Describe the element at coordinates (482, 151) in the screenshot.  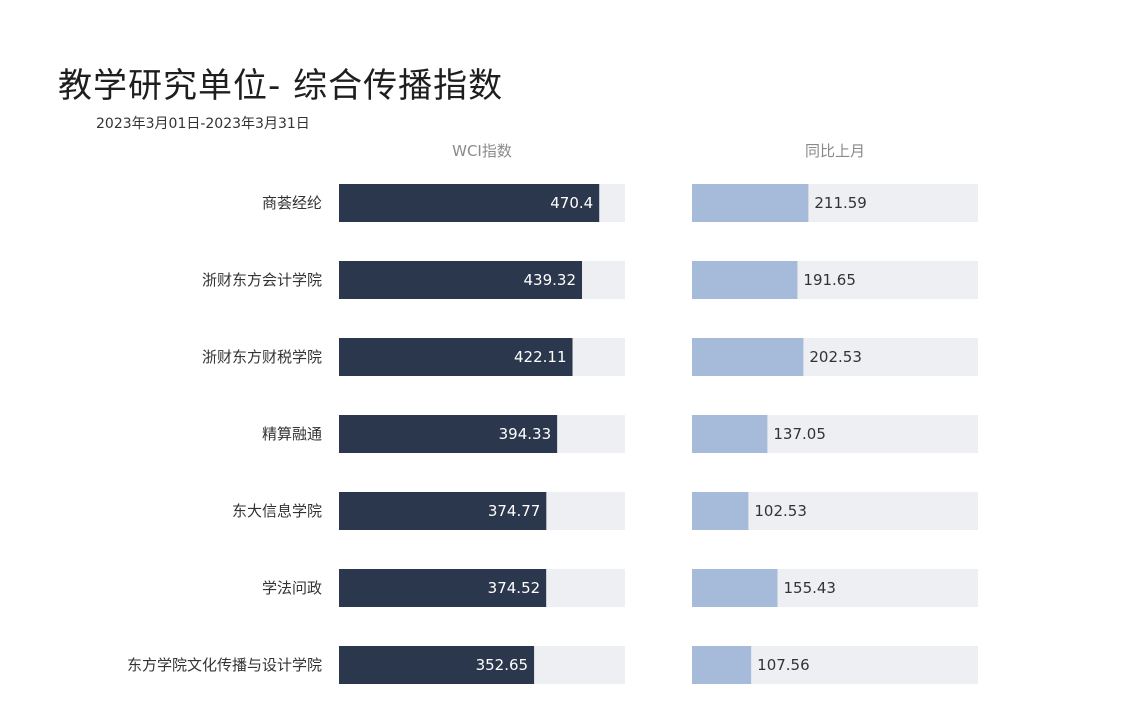
I see `wci-column-header: WCI指数` at that location.